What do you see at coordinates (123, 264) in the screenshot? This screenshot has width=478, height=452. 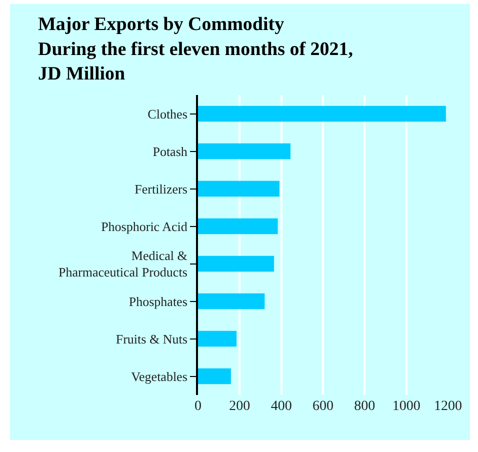 I see `y-tick-label: Medical & Pharmaceutical Products` at bounding box center [123, 264].